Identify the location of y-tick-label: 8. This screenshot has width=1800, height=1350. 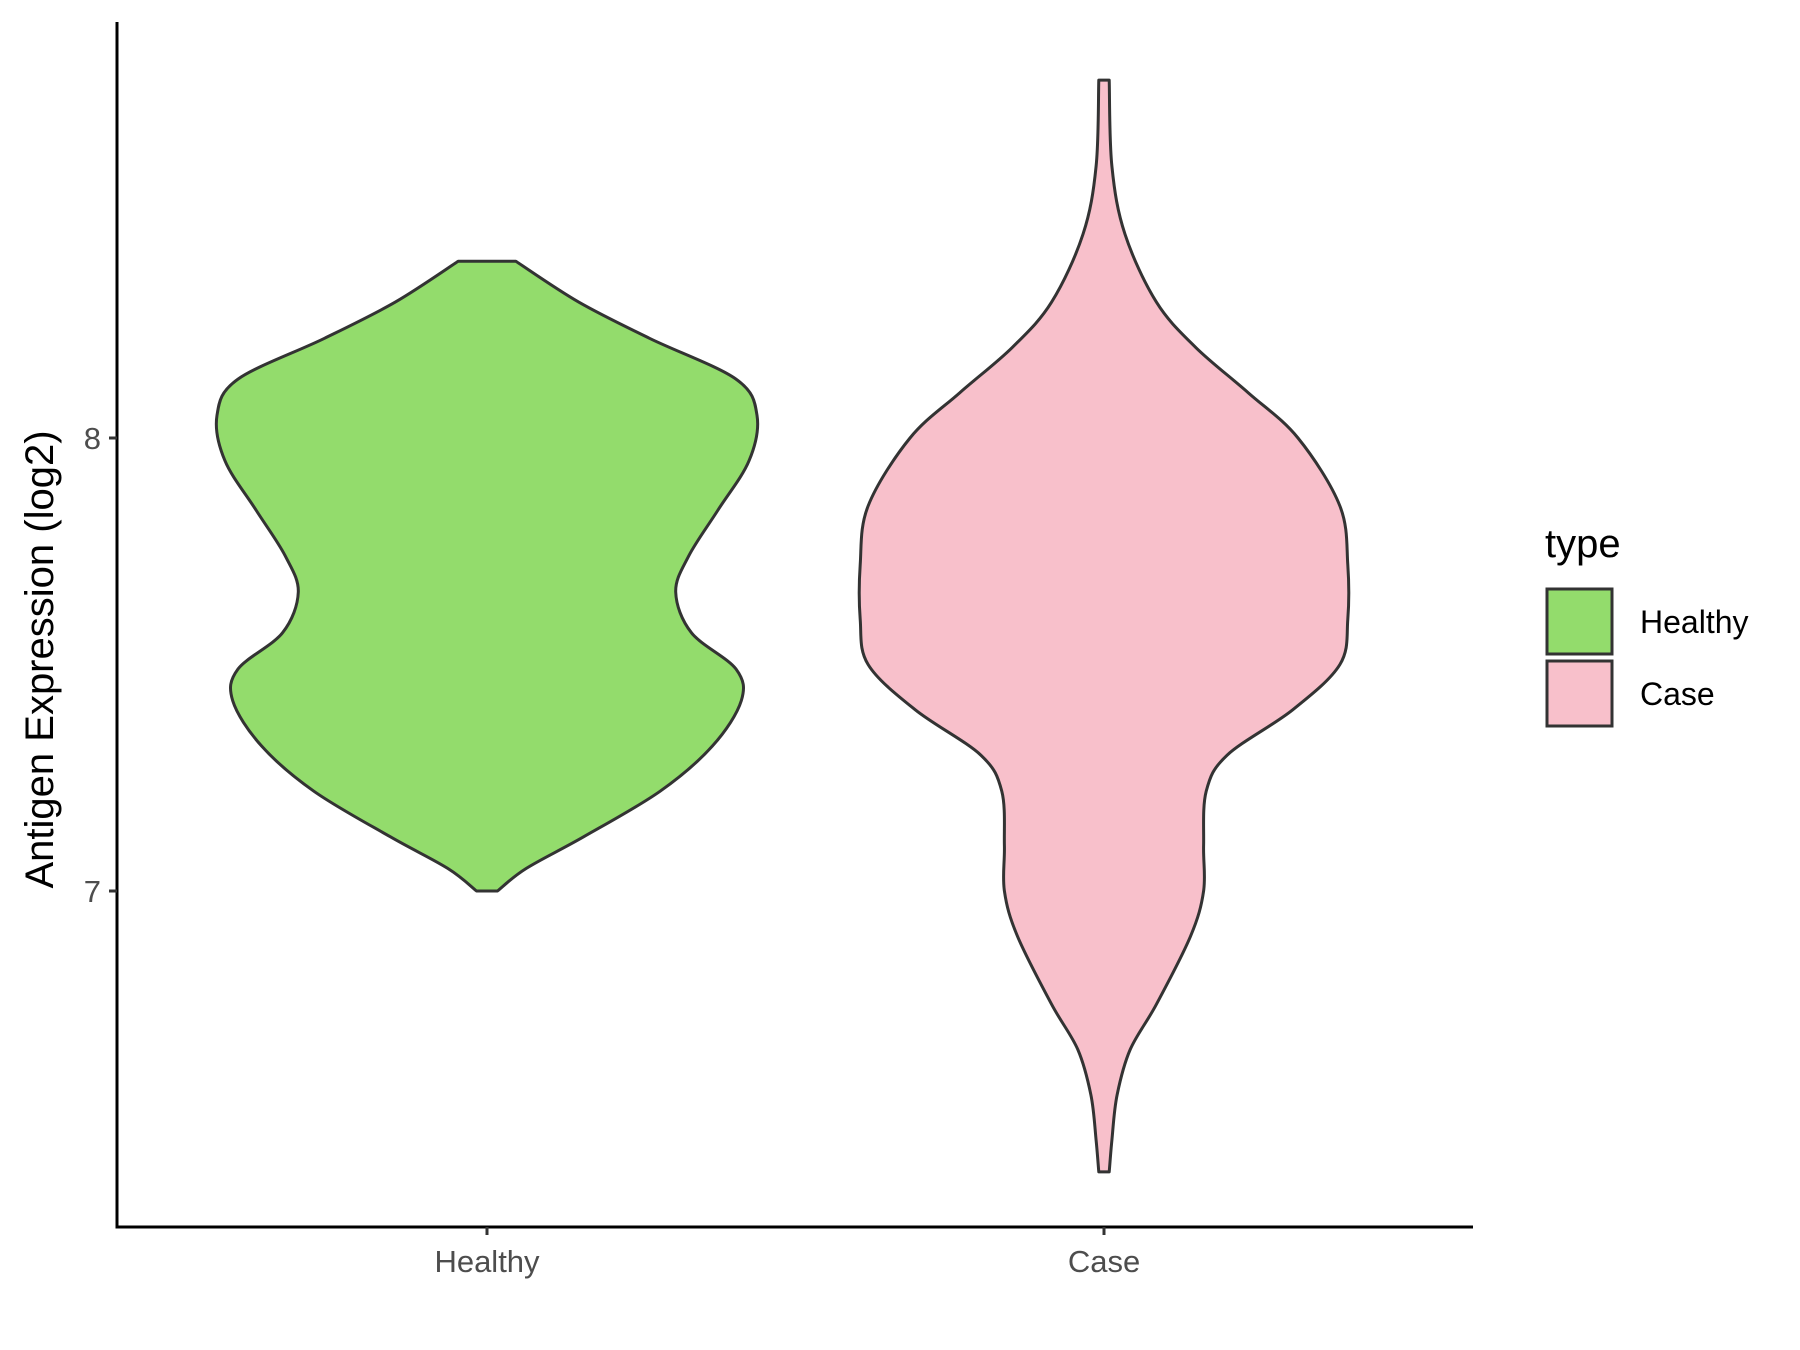
(92, 438).